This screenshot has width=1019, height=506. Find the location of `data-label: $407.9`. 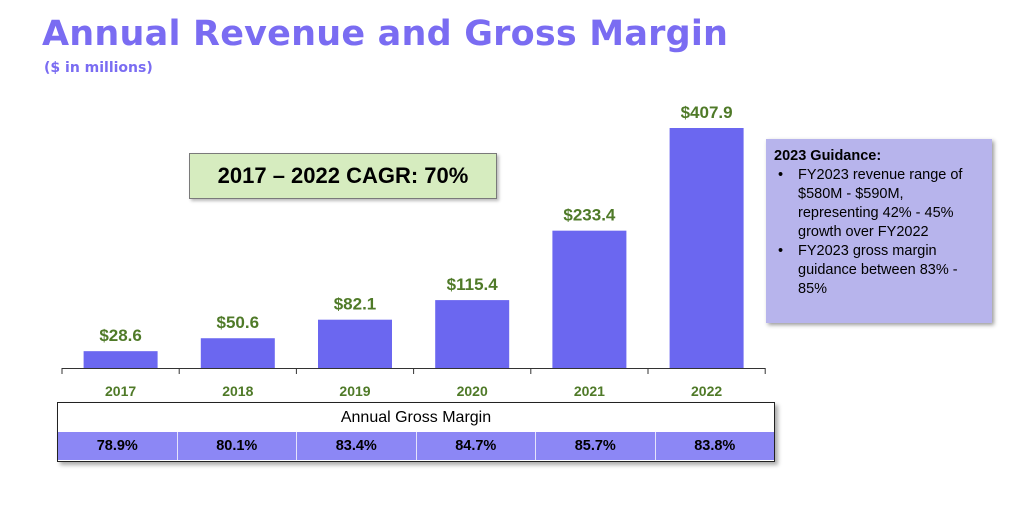

data-label: $407.9 is located at coordinates (707, 112).